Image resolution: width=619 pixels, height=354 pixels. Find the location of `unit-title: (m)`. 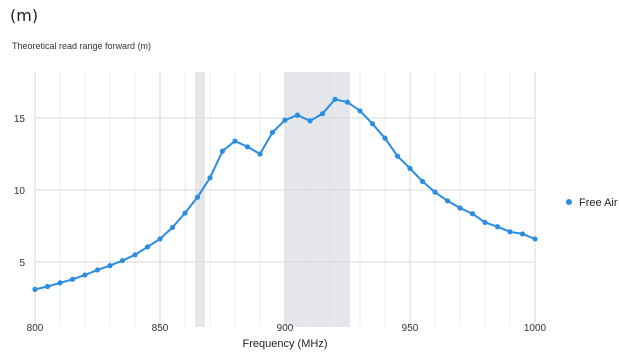

unit-title: (m) is located at coordinates (24, 15).